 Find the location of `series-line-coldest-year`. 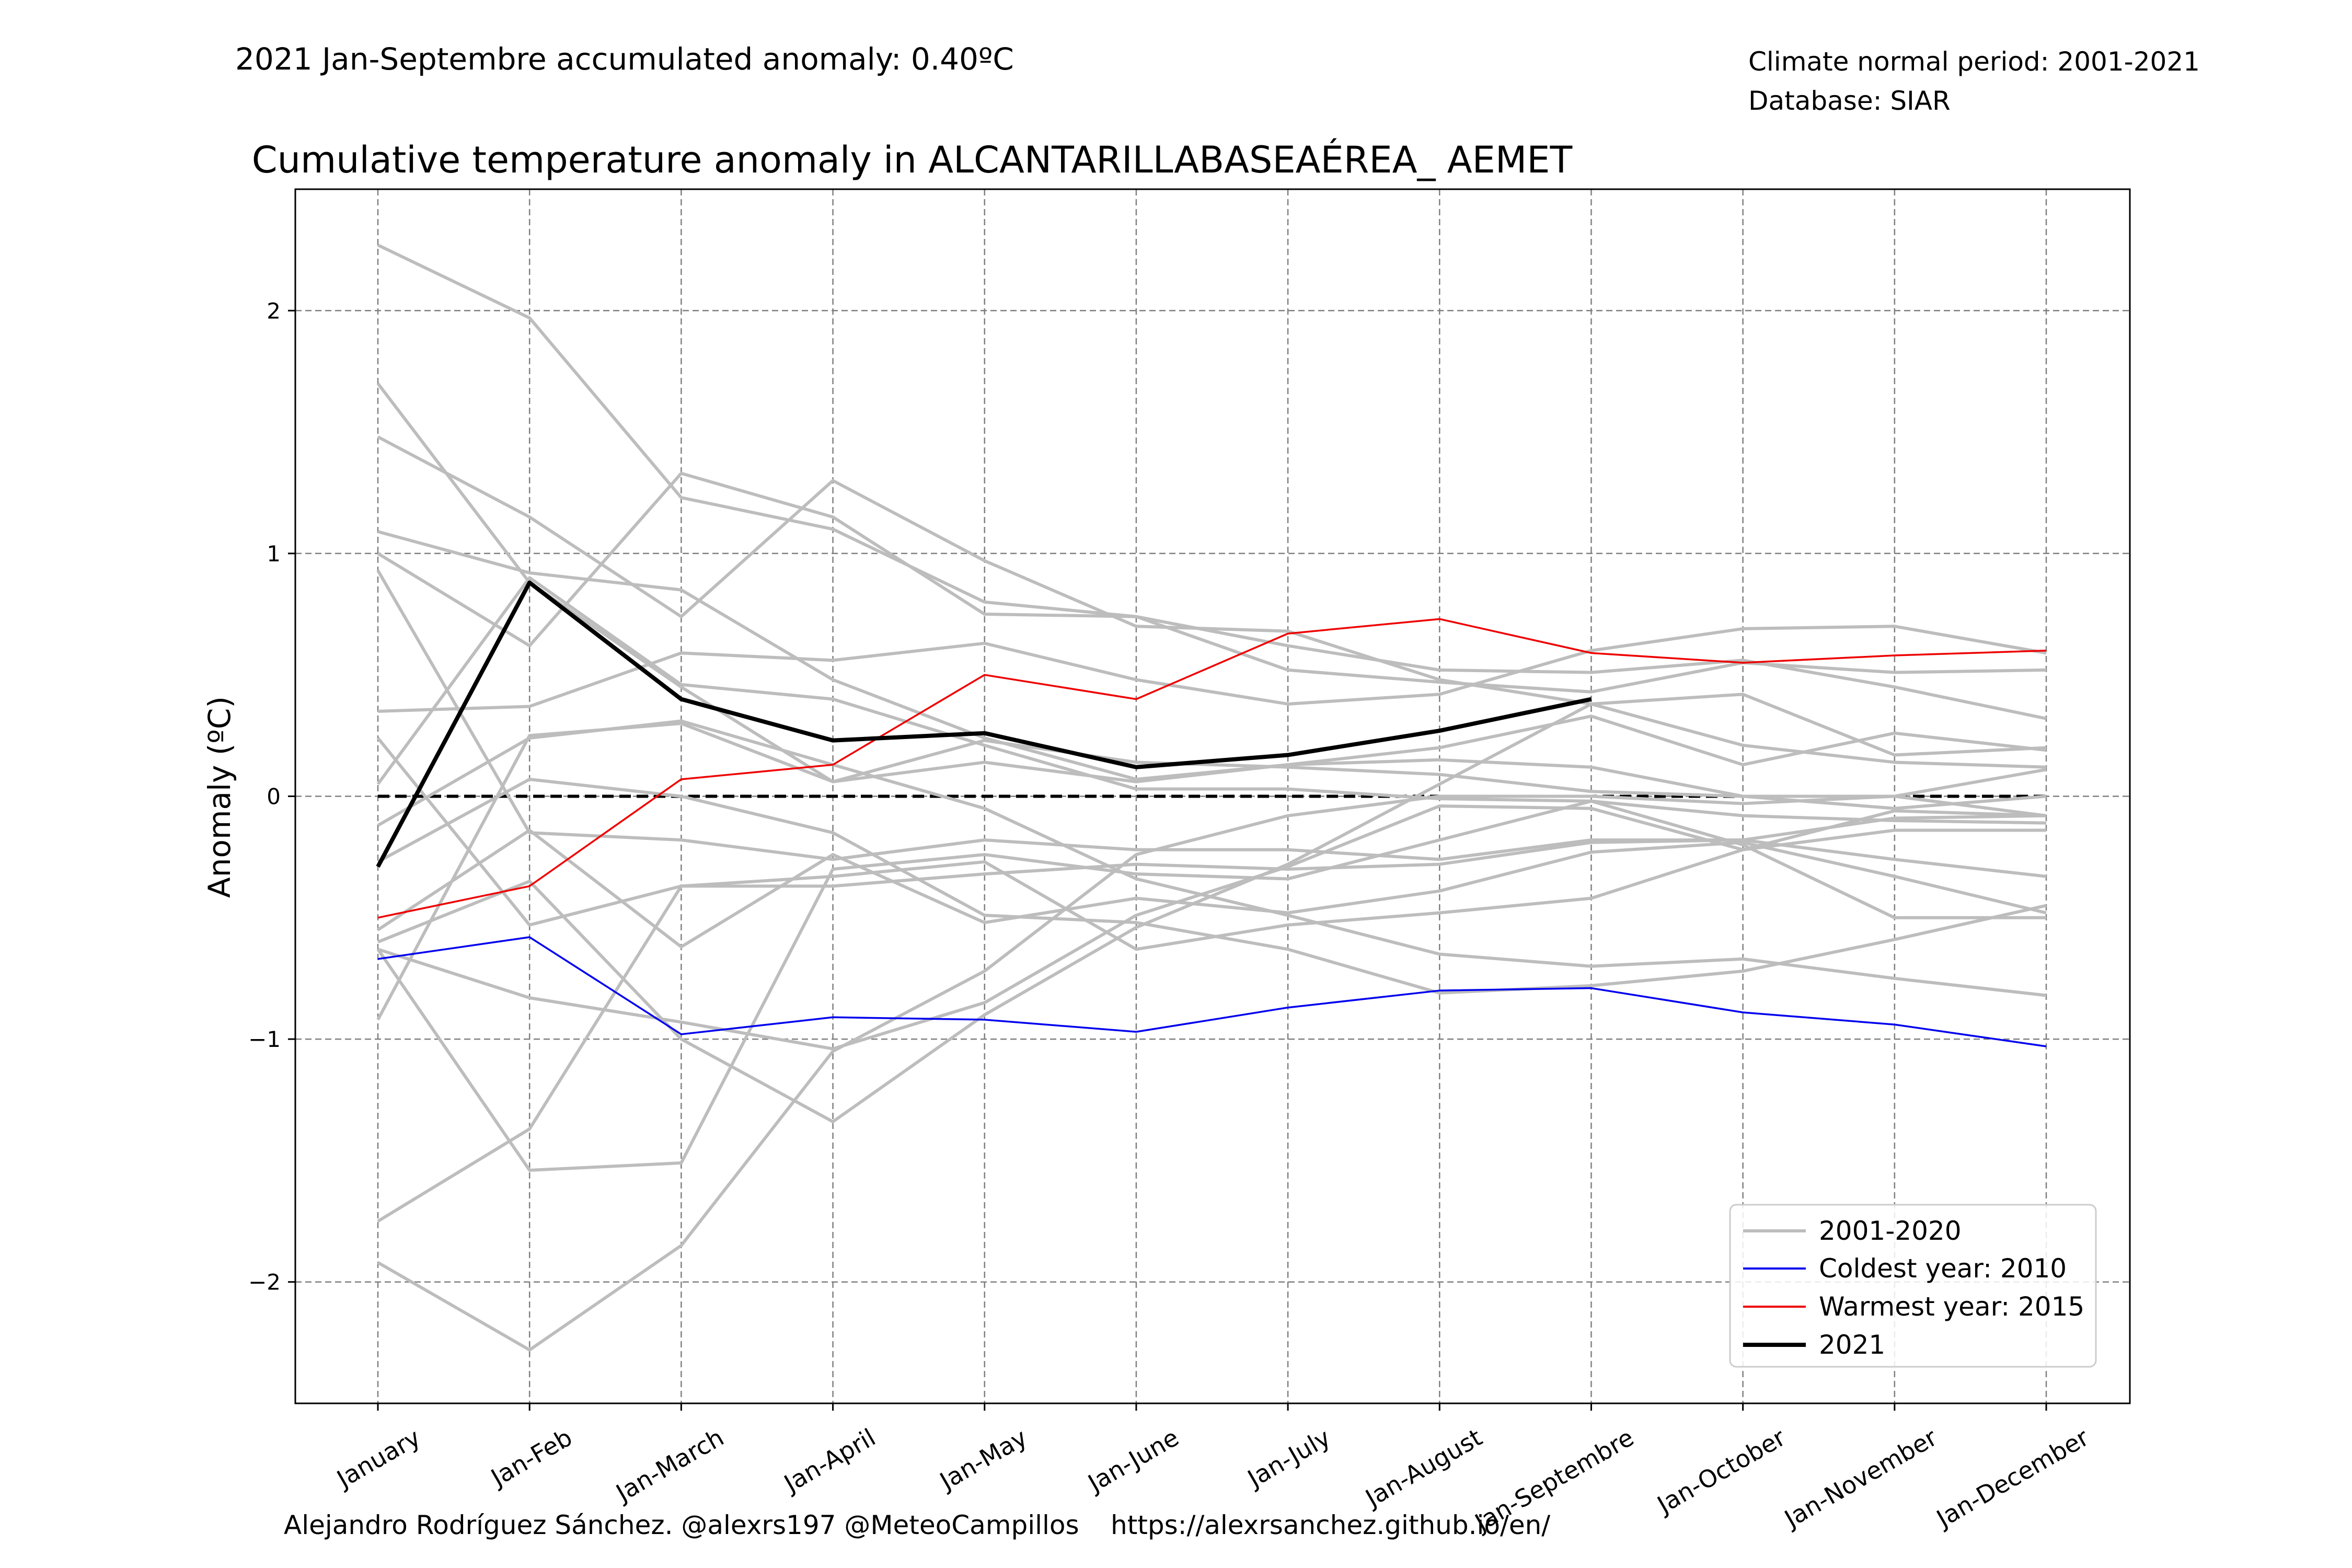

series-line-coldest-year is located at coordinates (1212, 991).